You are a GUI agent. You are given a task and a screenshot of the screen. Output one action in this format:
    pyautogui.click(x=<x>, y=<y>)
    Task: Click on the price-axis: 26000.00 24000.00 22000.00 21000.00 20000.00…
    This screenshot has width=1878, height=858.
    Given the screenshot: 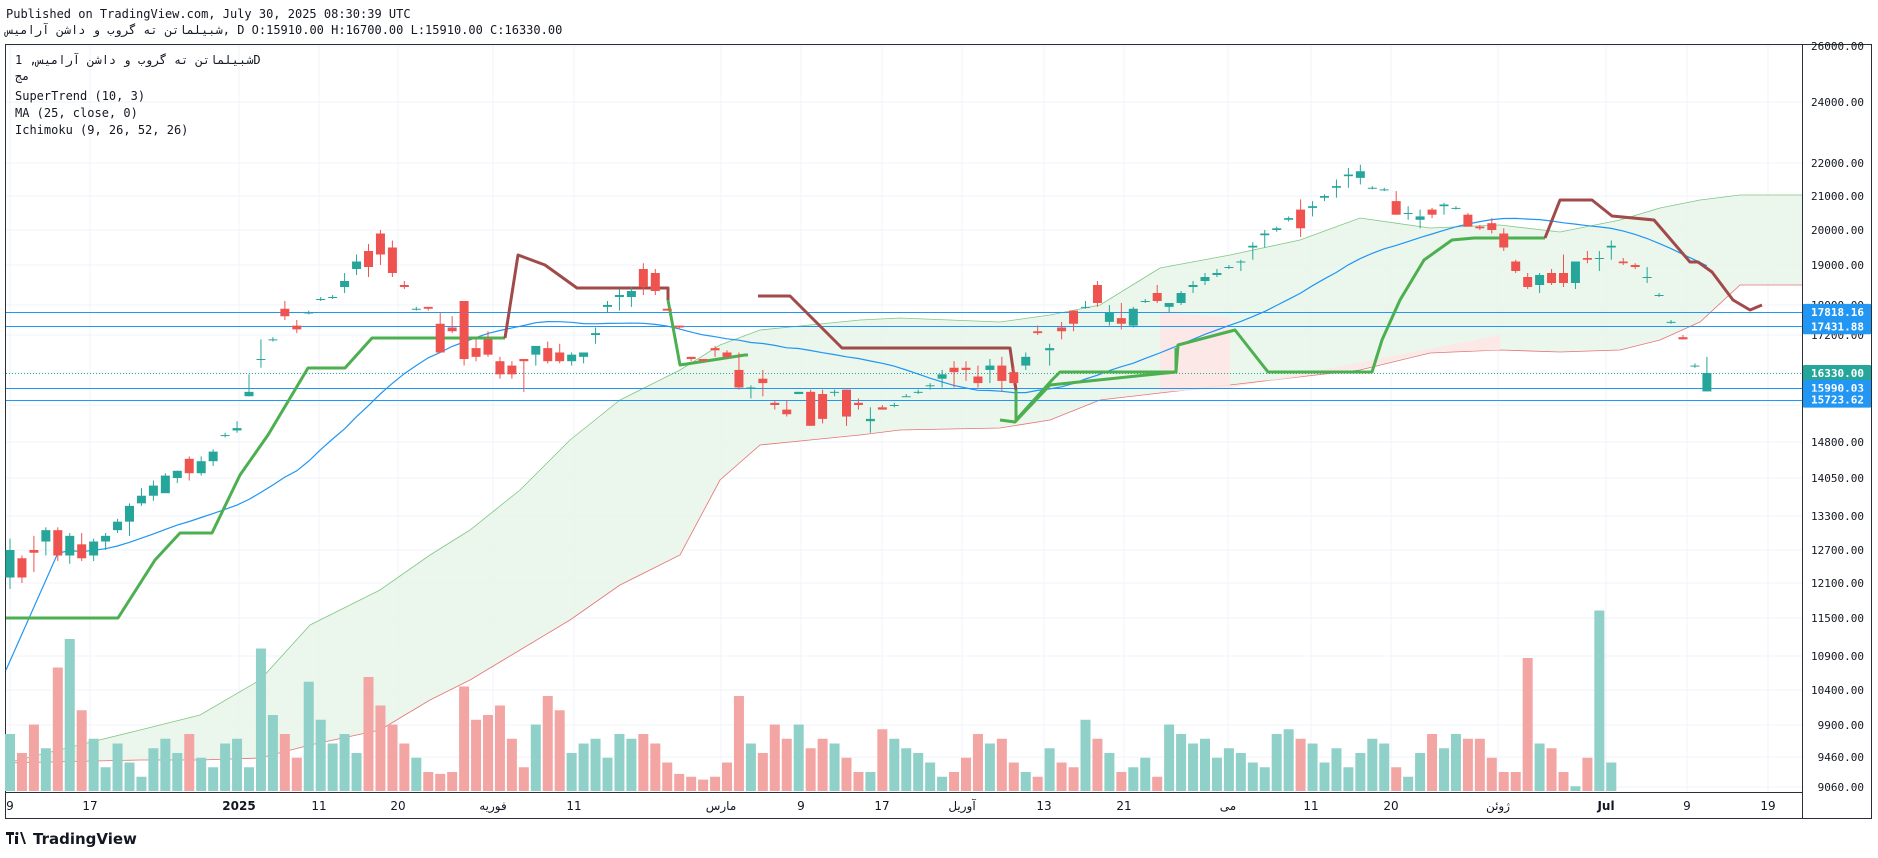 What is the action you would take?
    pyautogui.click(x=1837, y=417)
    